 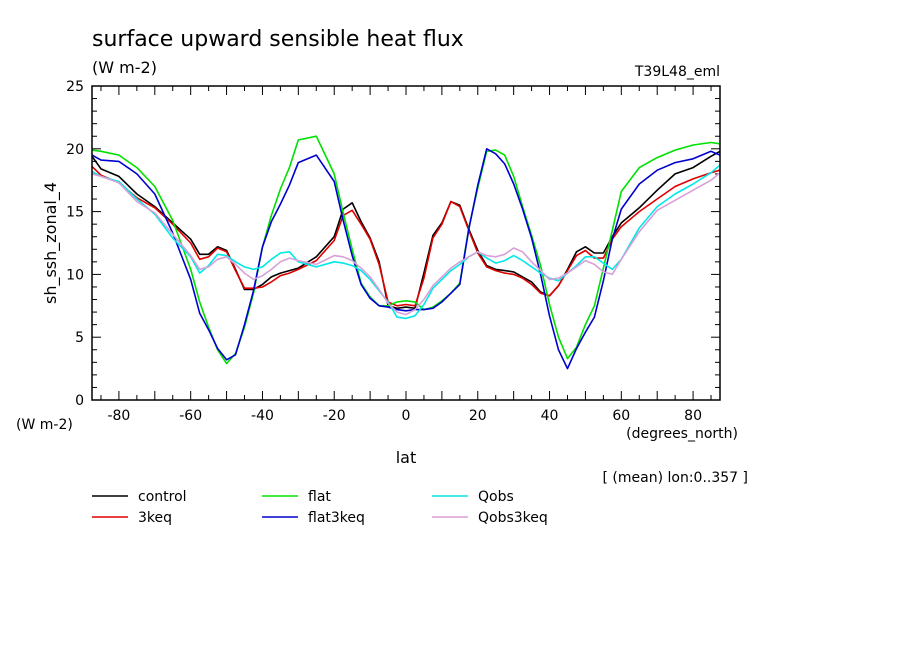 What do you see at coordinates (675, 478) in the screenshot?
I see `averaging-note: [ (mean) lon:0..357 ]` at bounding box center [675, 478].